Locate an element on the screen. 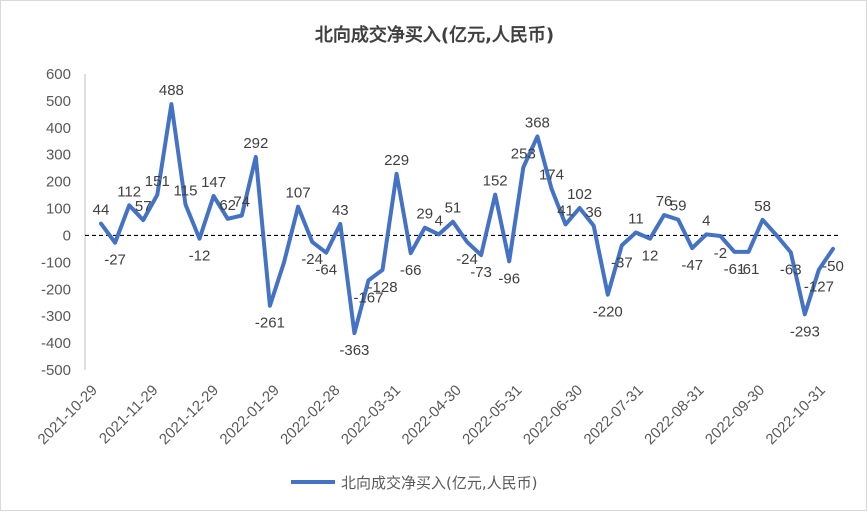 The height and width of the screenshot is (512, 867). data-label: 174 is located at coordinates (551, 175).